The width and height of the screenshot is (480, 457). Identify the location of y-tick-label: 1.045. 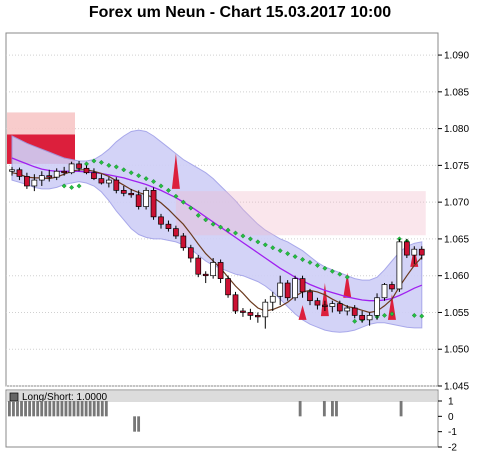
(456, 387).